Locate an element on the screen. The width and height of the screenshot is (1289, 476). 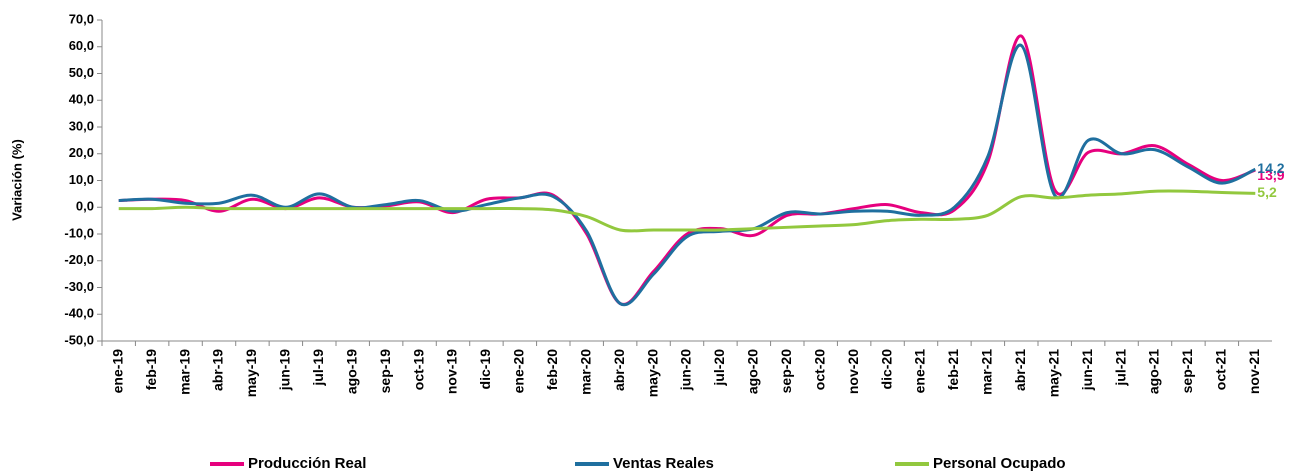
y-tick-label: -30,0 is located at coordinates (79, 286).